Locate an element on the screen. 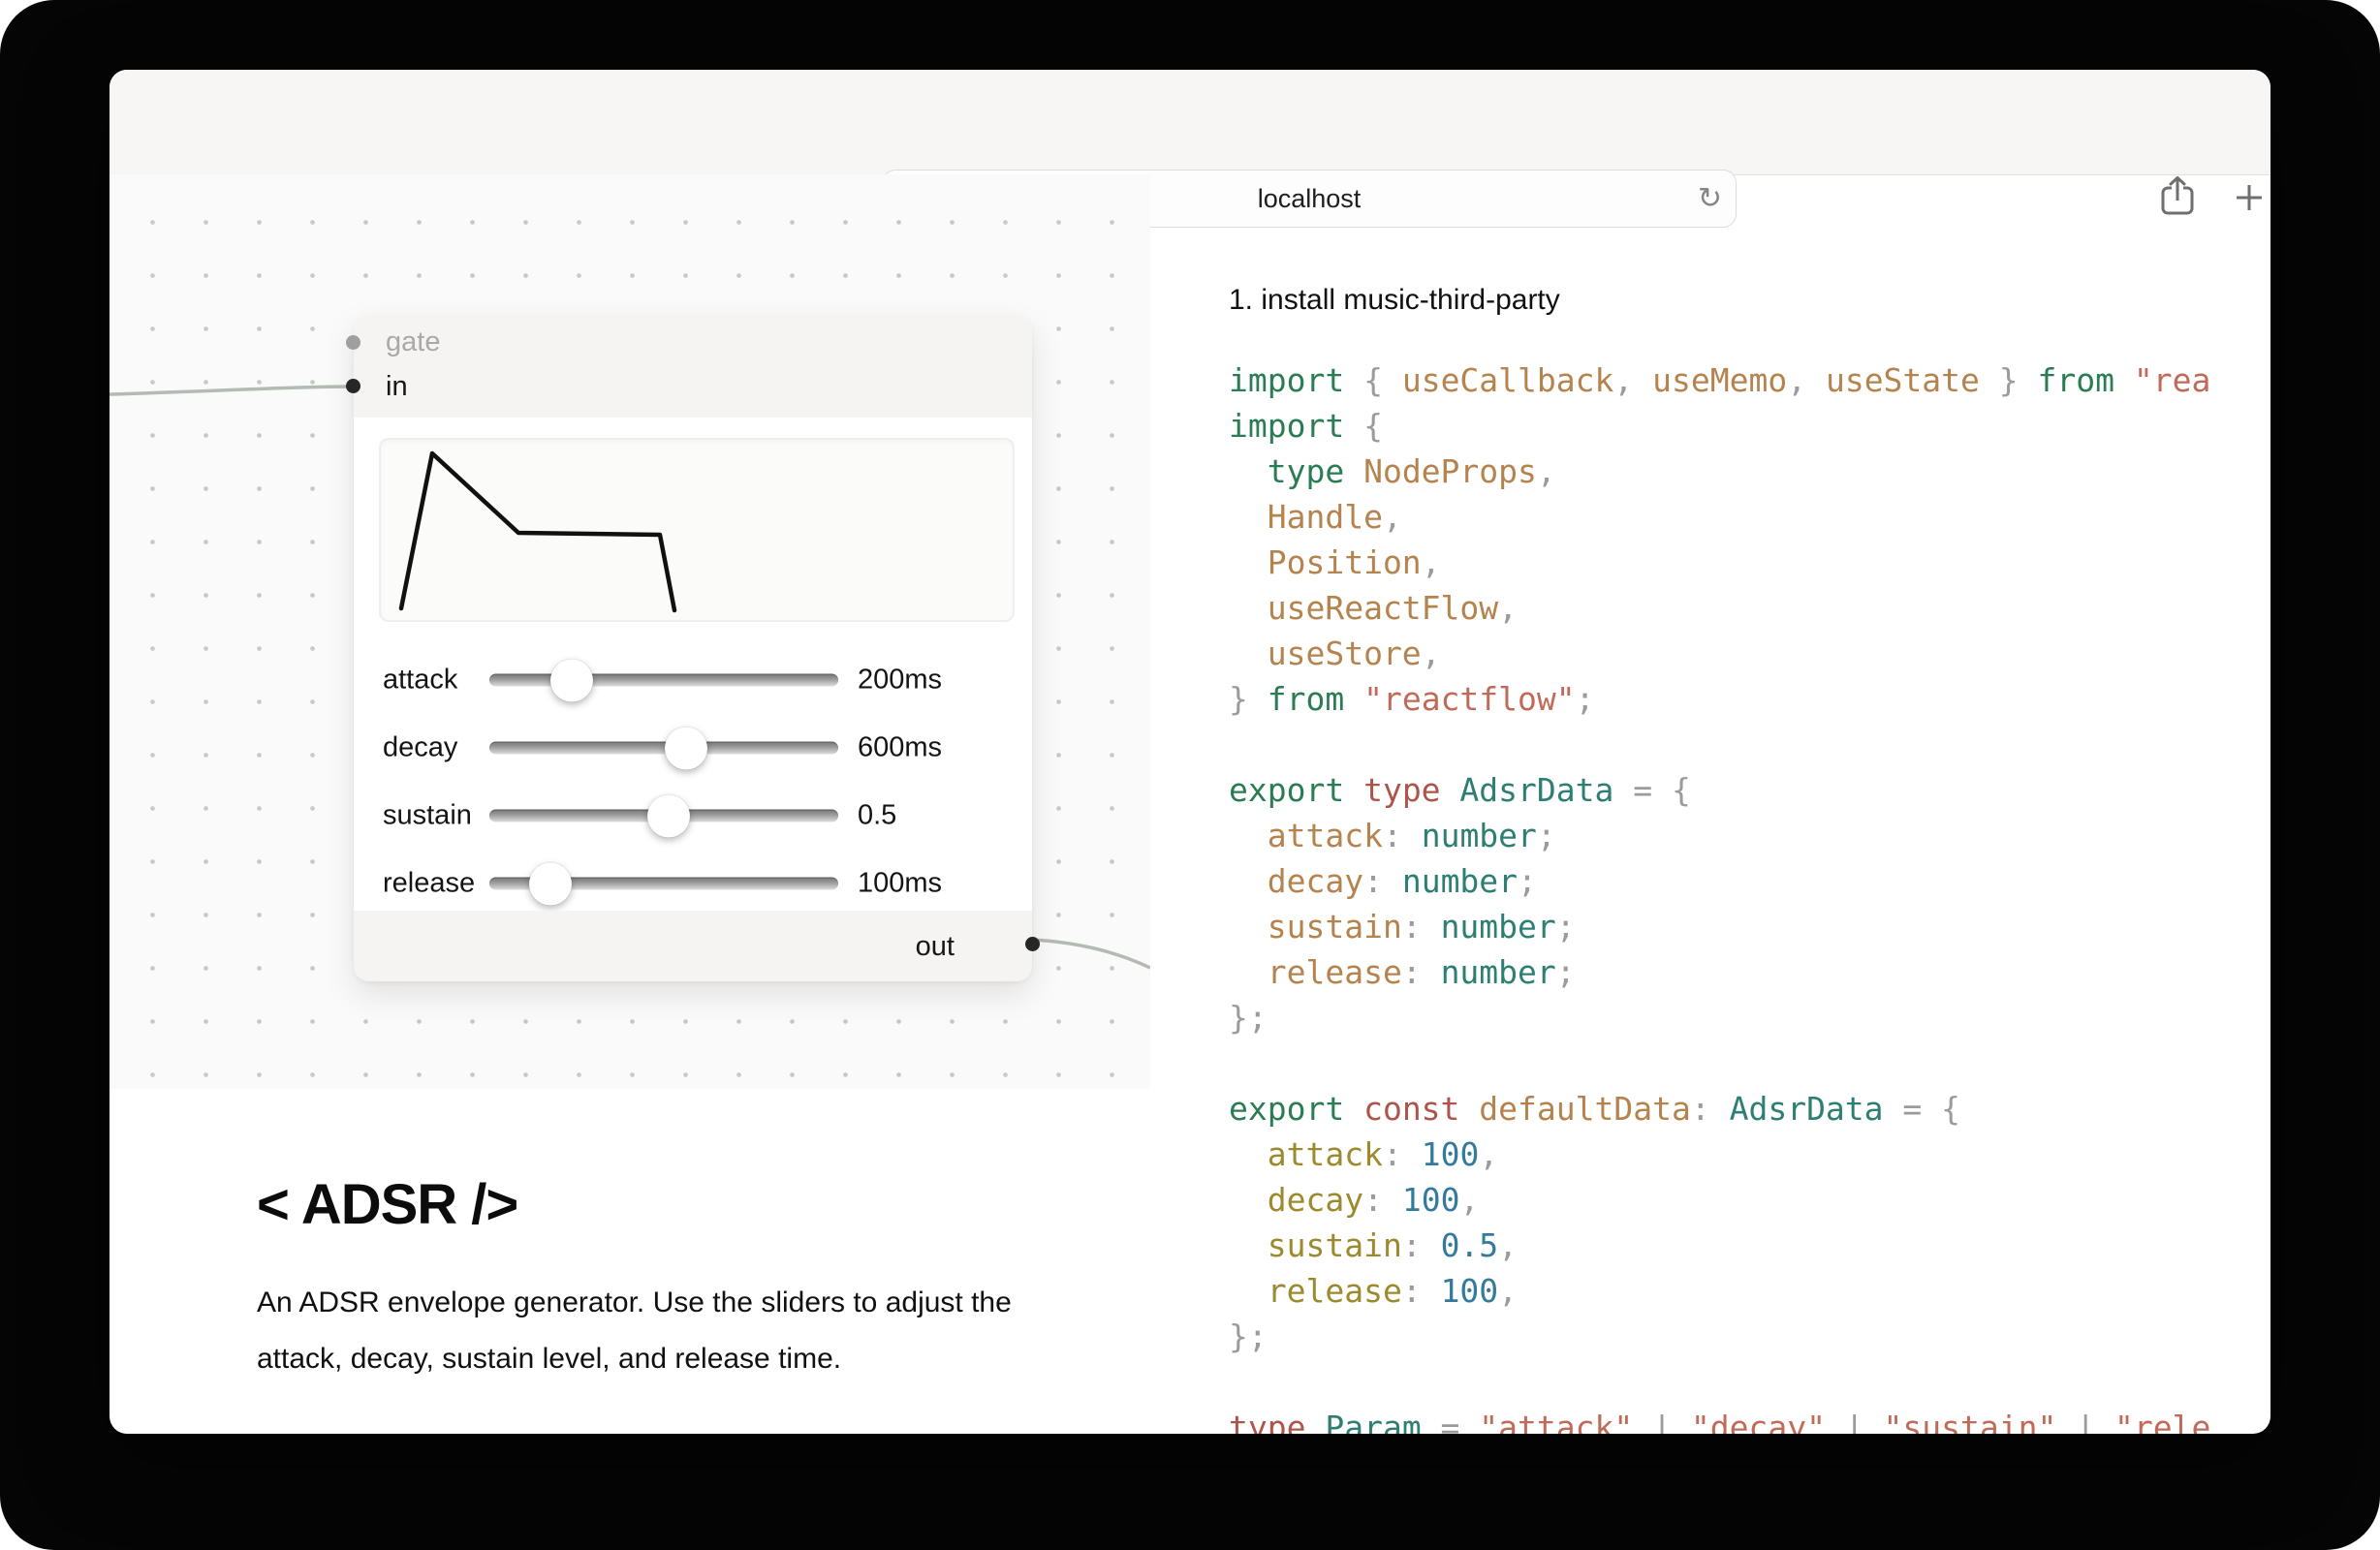 This screenshot has width=2380, height=1550. code-token: Handle is located at coordinates (1306, 517).